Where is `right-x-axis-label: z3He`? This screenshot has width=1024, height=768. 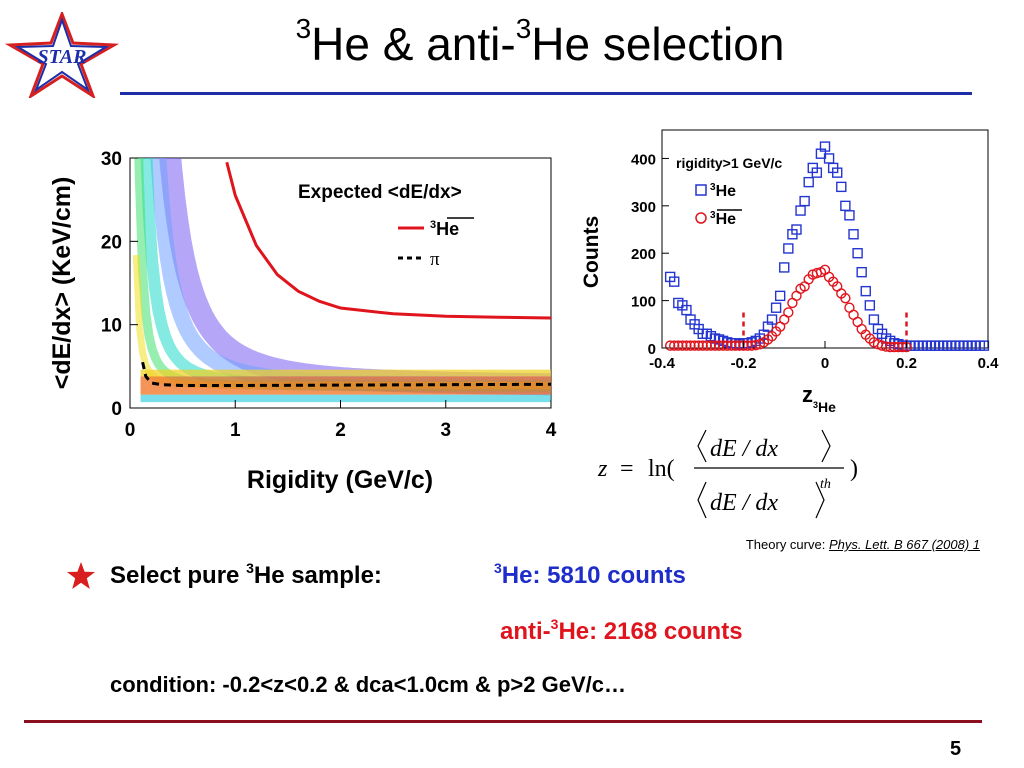
right-x-axis-label: z3He is located at coordinates (819, 398).